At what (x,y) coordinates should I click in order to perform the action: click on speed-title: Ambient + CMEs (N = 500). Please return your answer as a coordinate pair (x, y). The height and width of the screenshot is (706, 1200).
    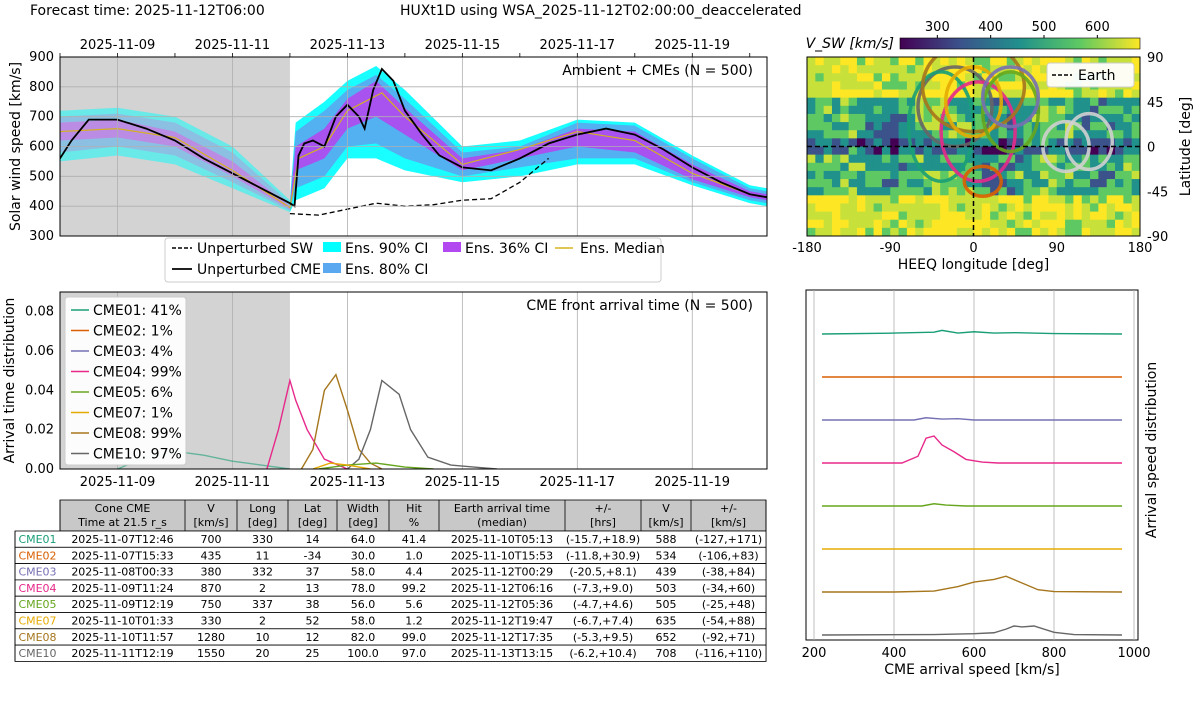
    Looking at the image, I should click on (657, 71).